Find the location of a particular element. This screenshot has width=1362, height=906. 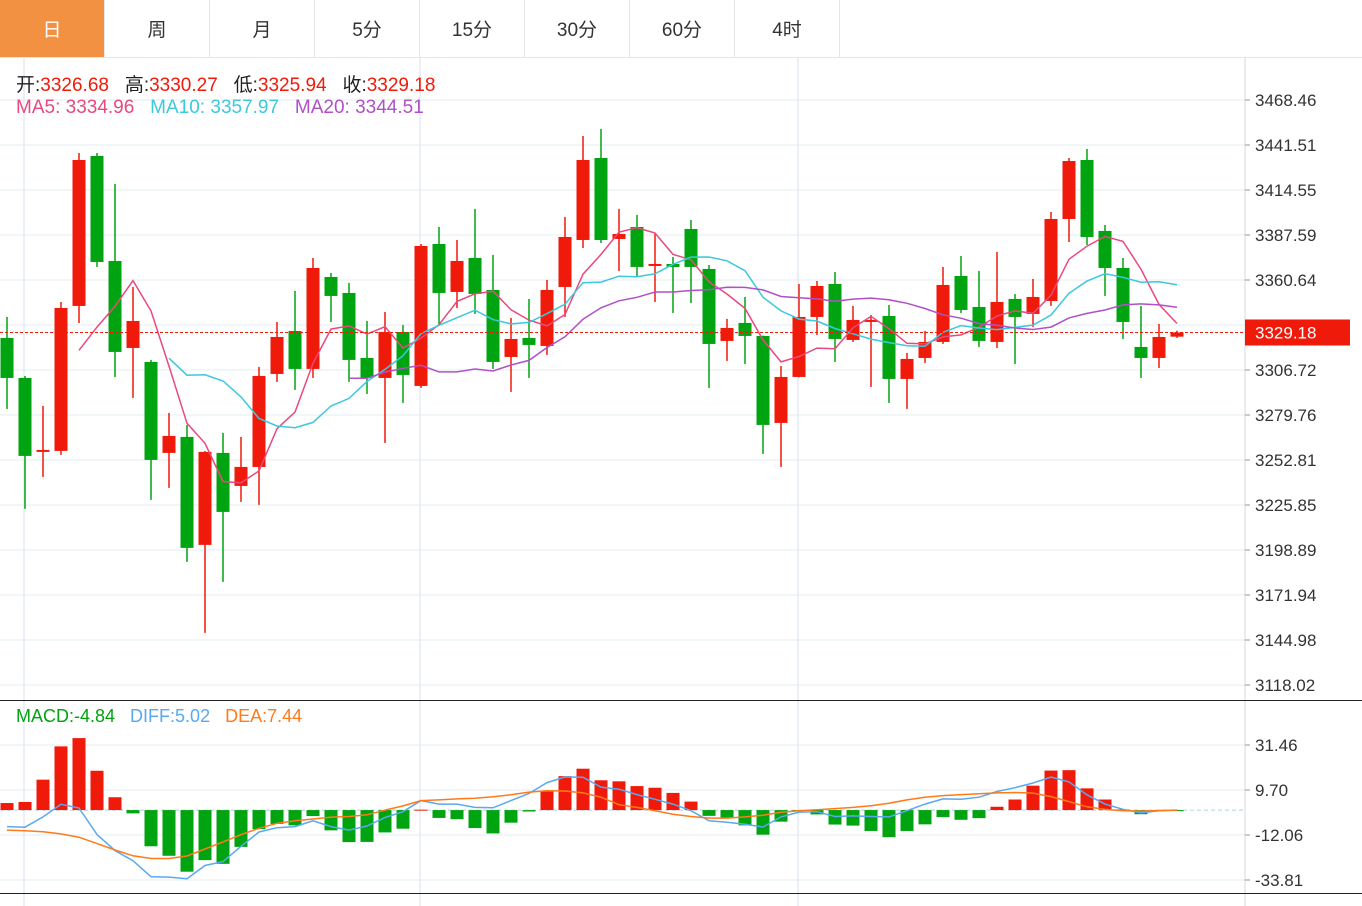

tab-4hour: 4时 is located at coordinates (787, 28).